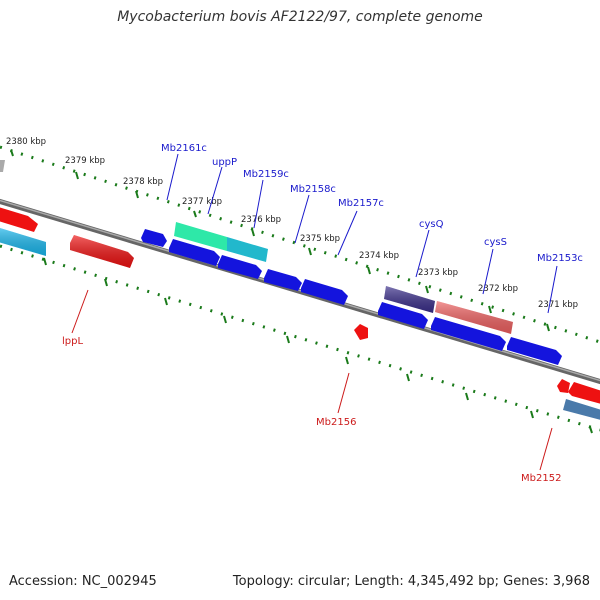 The image size is (600, 600). I want to click on scale-label: 2376 kbp, so click(261, 220).